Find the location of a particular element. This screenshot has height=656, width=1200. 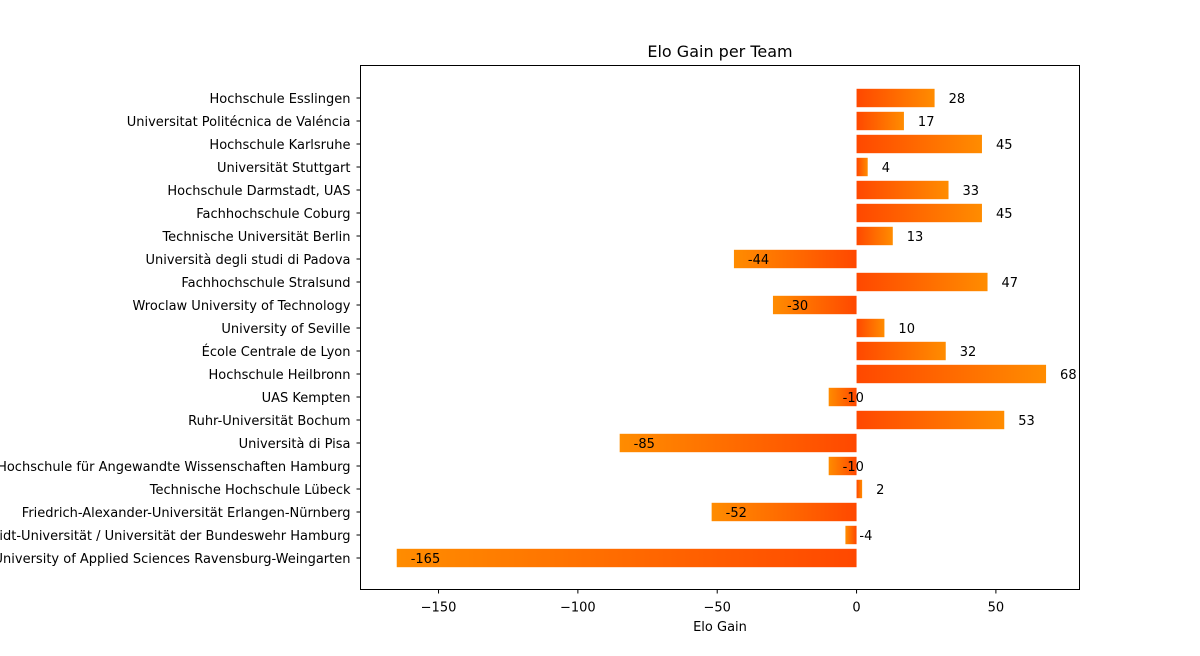

category-label: Hochschule Karlsruhe is located at coordinates (279, 145).